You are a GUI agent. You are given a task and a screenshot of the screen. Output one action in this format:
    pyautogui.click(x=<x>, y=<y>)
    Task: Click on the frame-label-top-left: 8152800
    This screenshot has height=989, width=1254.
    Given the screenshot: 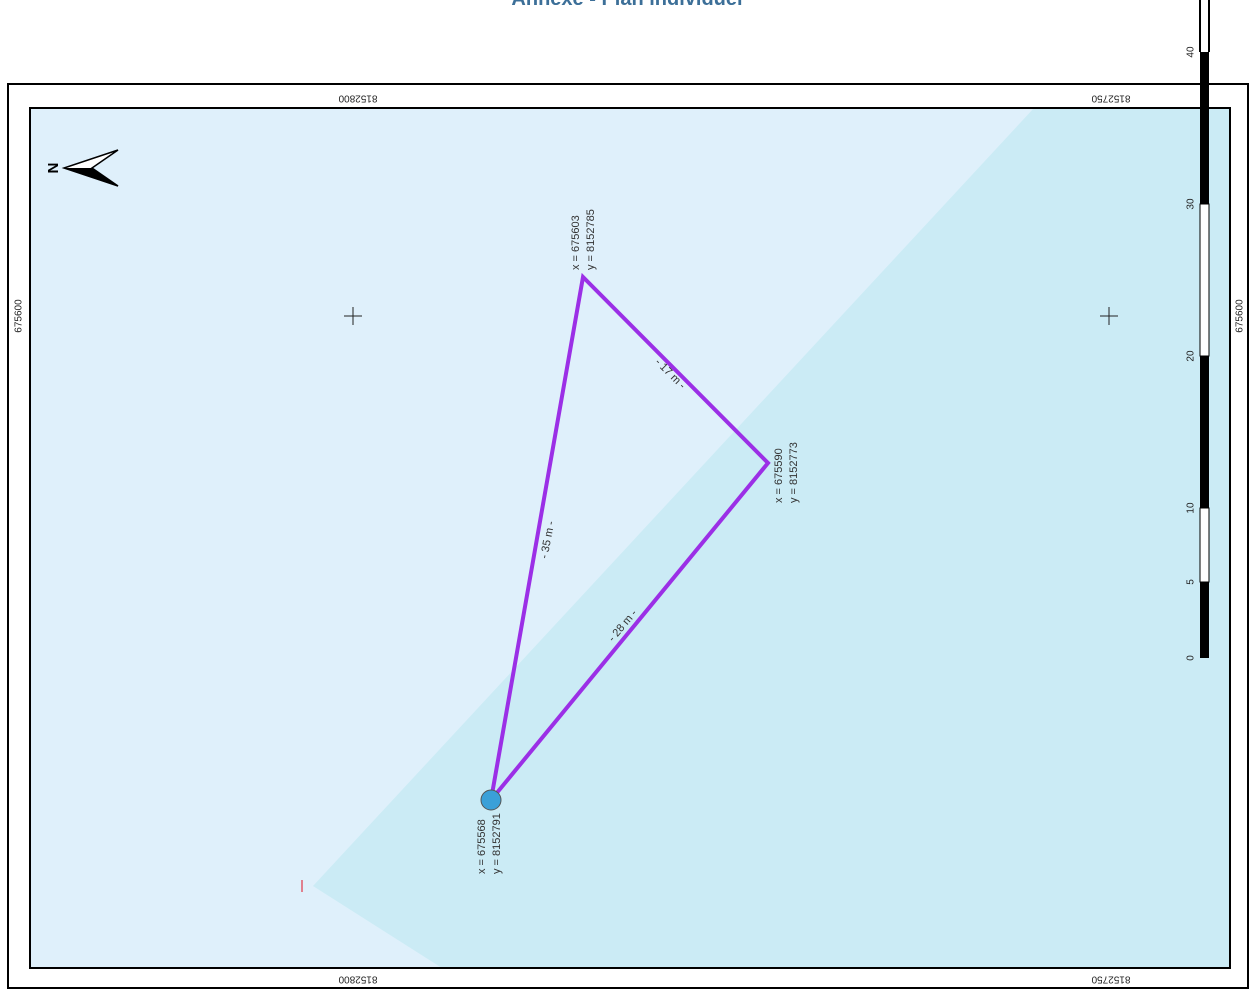 What is the action you would take?
    pyautogui.click(x=357, y=97)
    